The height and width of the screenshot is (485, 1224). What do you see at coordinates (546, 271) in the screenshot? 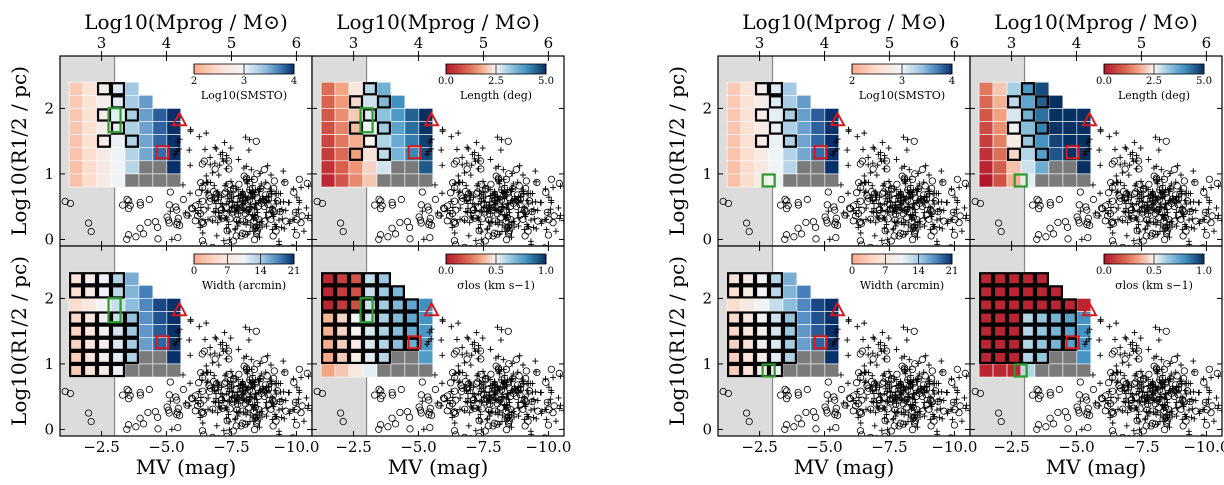
I see `colorbar-tick-label: 1.0` at bounding box center [546, 271].